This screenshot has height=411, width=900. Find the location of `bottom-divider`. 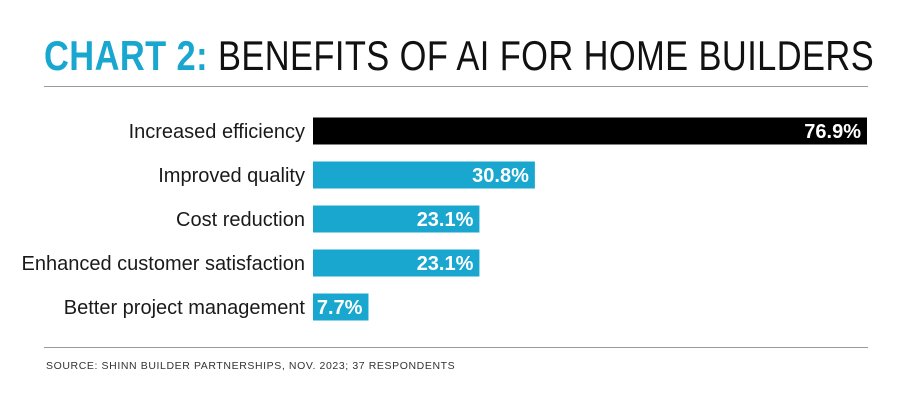

bottom-divider is located at coordinates (456, 347).